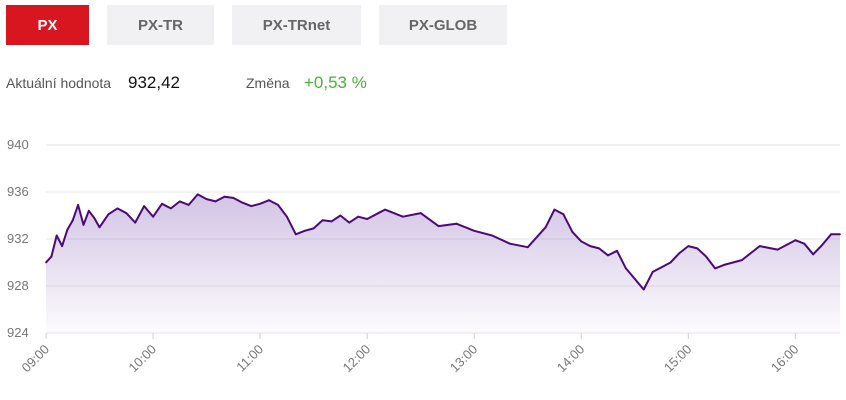 This screenshot has height=400, width=846. I want to click on current-value: 932,42, so click(154, 82).